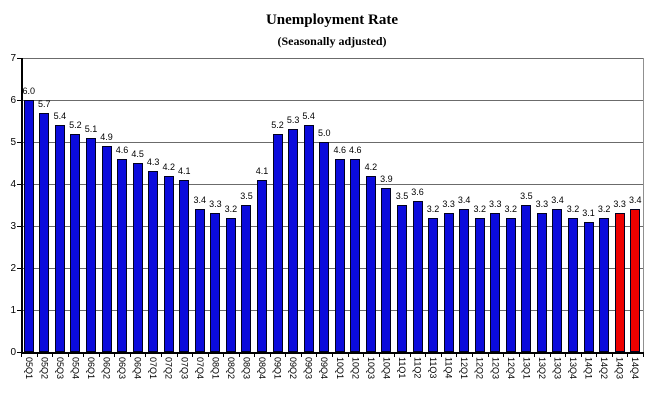  What do you see at coordinates (106, 137) in the screenshot?
I see `bar-value-label: 4.9` at bounding box center [106, 137].